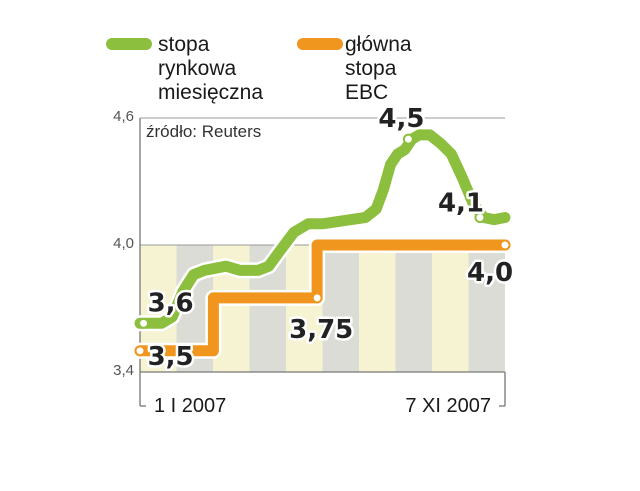 The image size is (640, 491). Describe the element at coordinates (448, 406) in the screenshot. I see `x-tick-label: 7 XI 2007` at that location.